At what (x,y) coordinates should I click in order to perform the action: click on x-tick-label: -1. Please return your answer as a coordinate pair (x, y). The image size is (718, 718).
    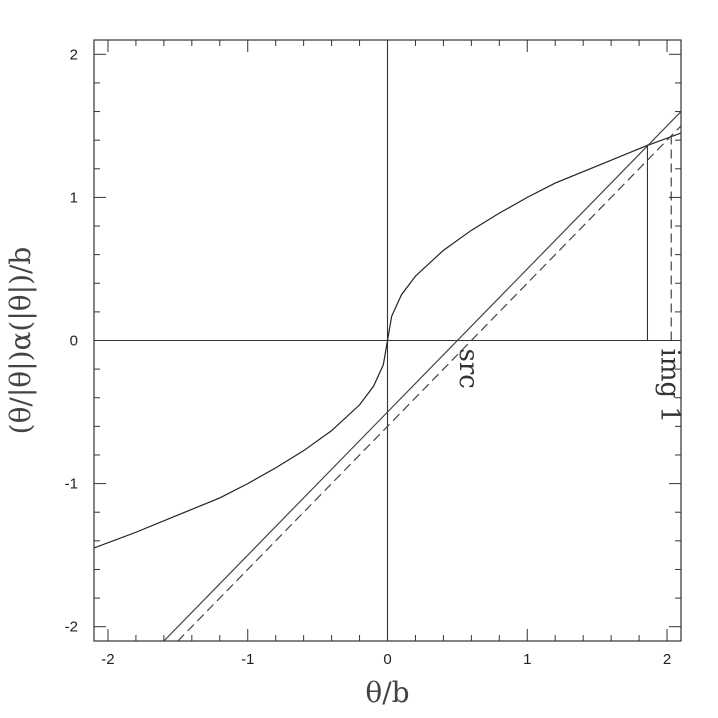
    Looking at the image, I should click on (247, 659).